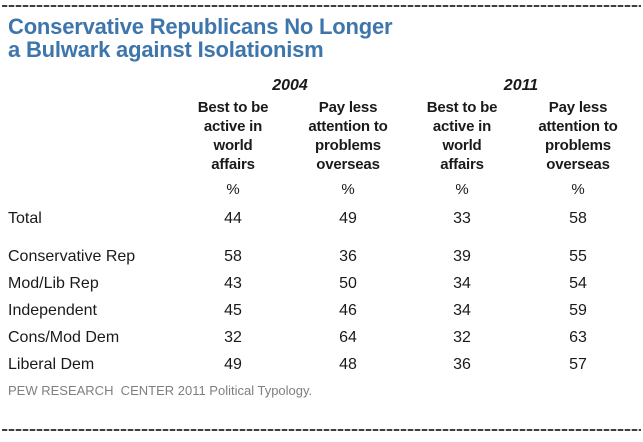  I want to click on row-label: Liberal Dem, so click(51, 364).